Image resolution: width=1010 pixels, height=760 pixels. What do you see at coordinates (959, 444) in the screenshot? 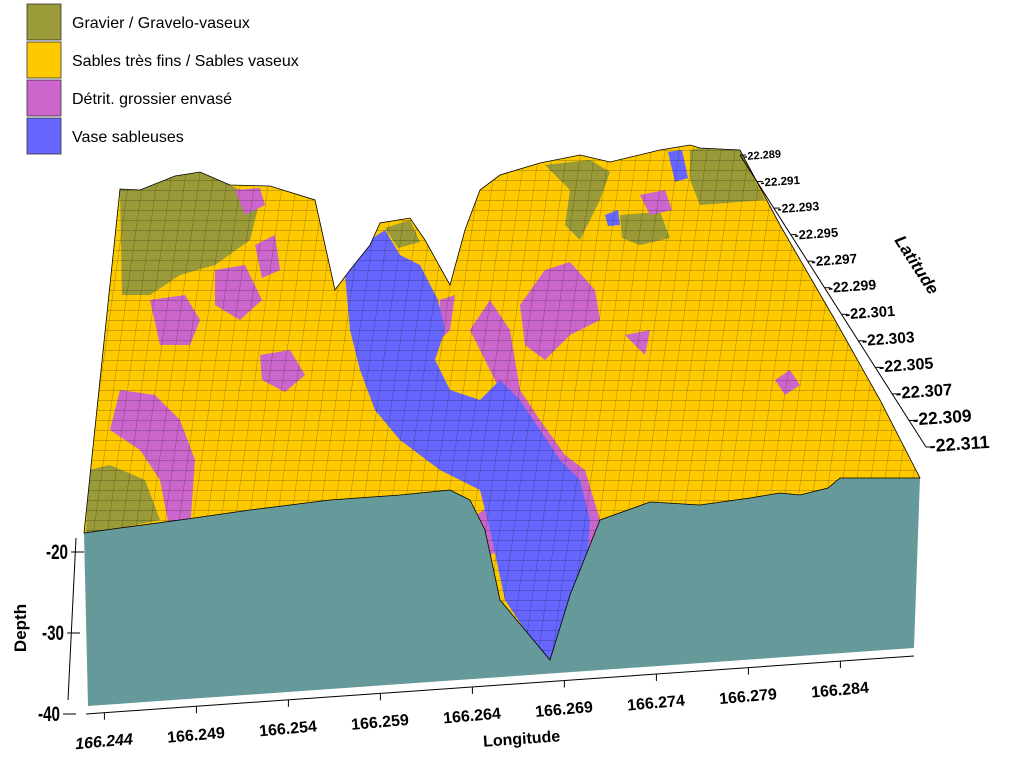
I see `latitude-tick-label-11: -22.311` at bounding box center [959, 444].